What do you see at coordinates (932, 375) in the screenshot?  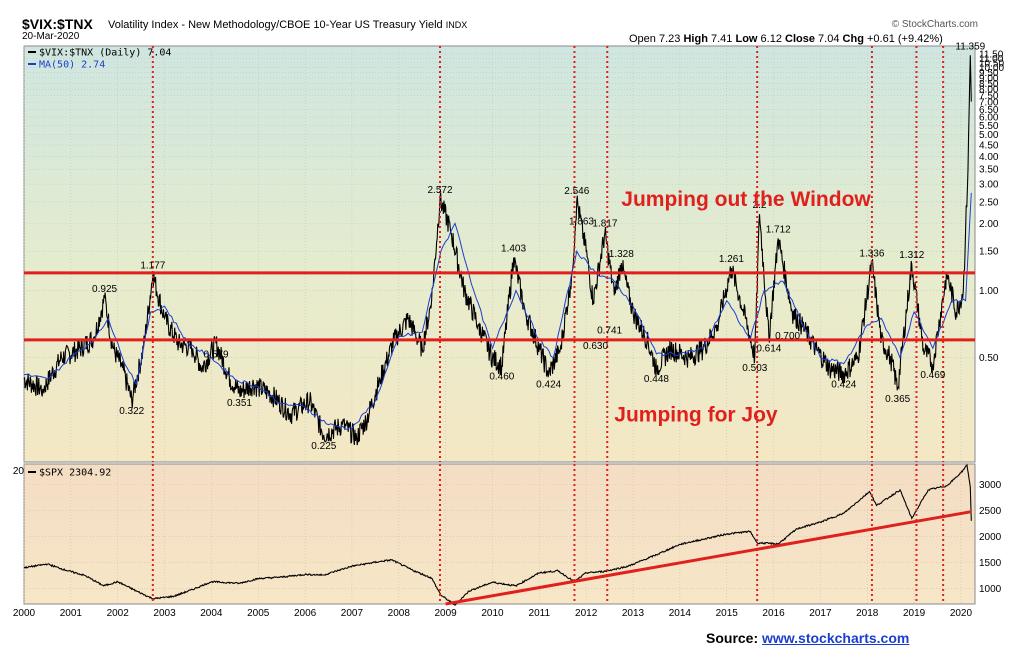 I see `value-label: 0.469` at bounding box center [932, 375].